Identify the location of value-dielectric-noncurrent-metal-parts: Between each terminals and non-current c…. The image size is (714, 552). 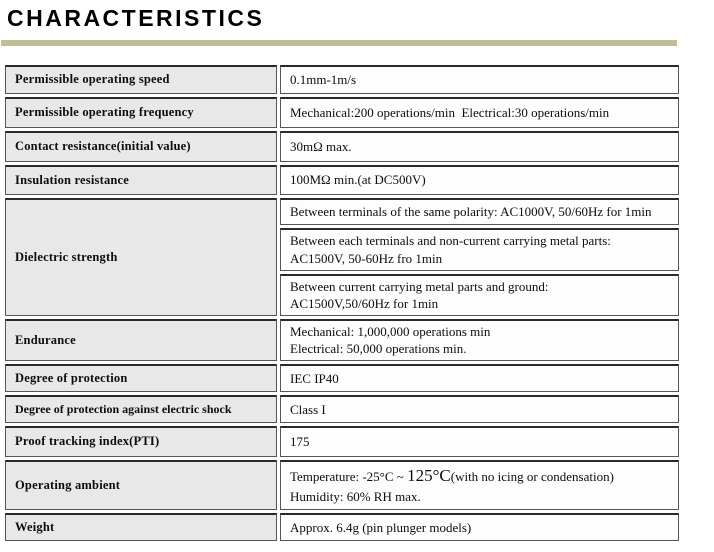
(479, 249).